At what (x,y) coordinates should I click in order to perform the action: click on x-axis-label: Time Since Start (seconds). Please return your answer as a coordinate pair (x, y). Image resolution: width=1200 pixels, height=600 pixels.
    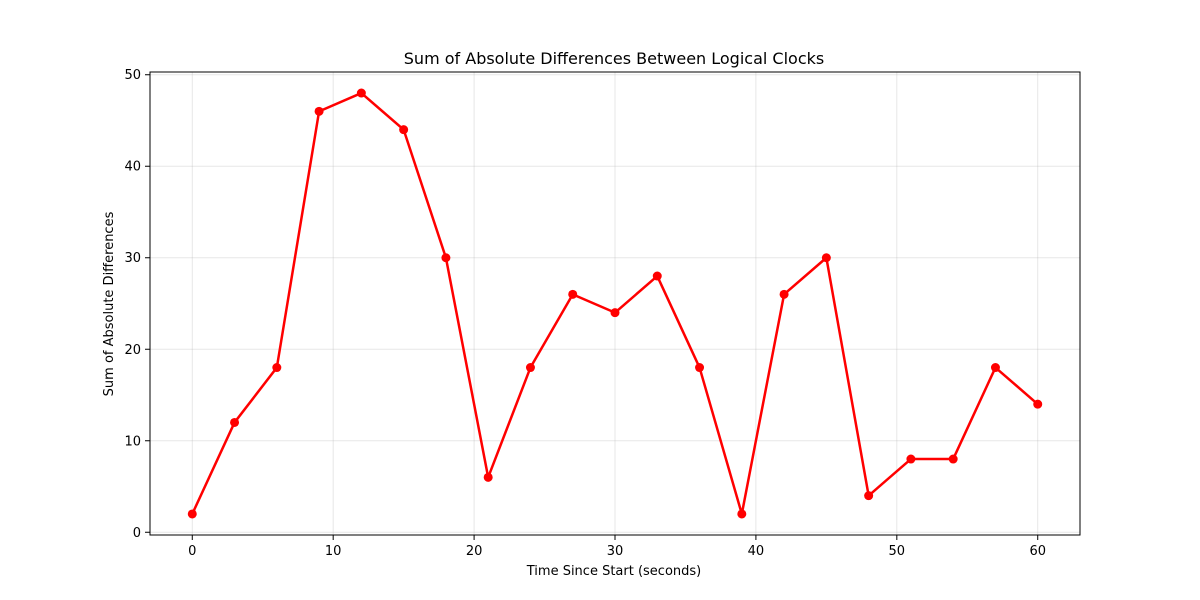
    Looking at the image, I should click on (614, 571).